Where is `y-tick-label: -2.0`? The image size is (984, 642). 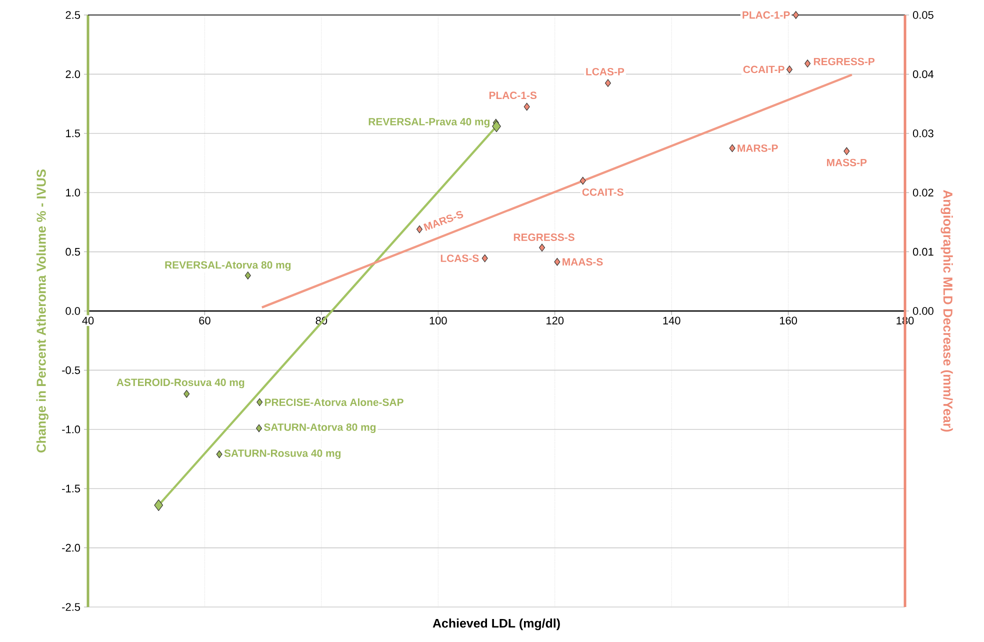
y-tick-label: -2.0 is located at coordinates (71, 548).